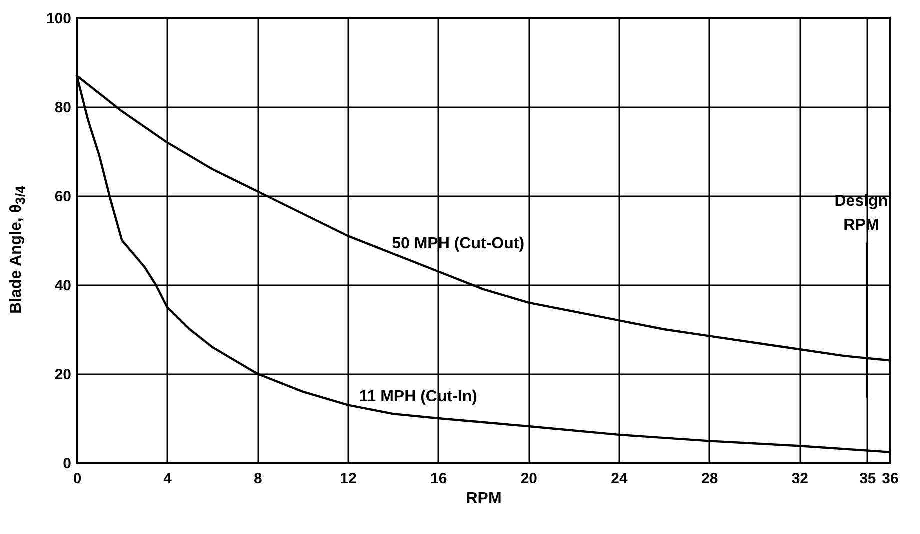 Image resolution: width=920 pixels, height=534 pixels. What do you see at coordinates (619, 479) in the screenshot?
I see `x-tick-label: 24` at bounding box center [619, 479].